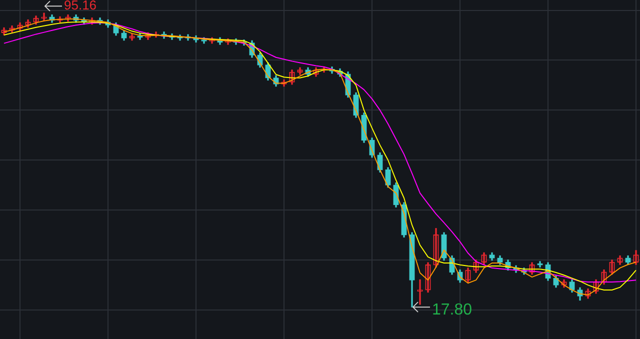 This screenshot has width=640, height=339. Describe the element at coordinates (452, 309) in the screenshot. I see `annotation: 17.80` at that location.